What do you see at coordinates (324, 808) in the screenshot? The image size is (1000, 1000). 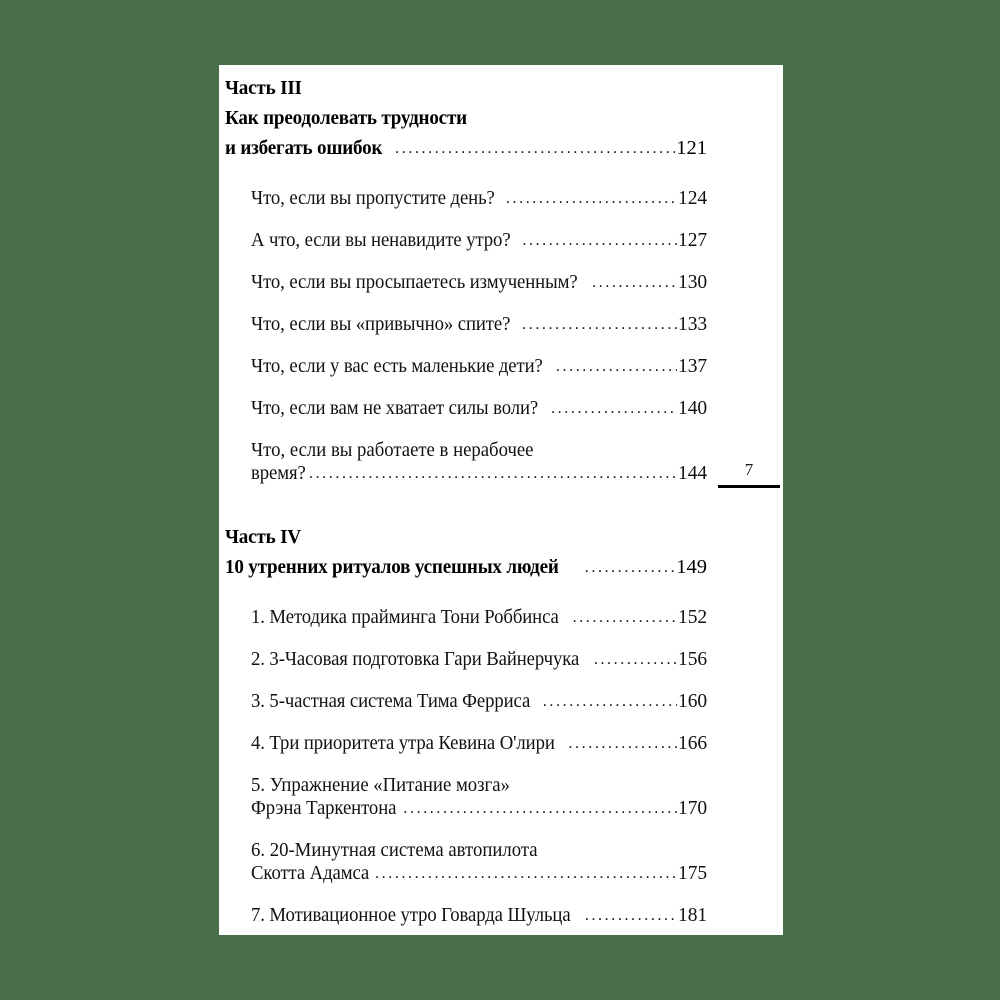 I see `entry-title-line: Фрэна Таркентона` at bounding box center [324, 808].